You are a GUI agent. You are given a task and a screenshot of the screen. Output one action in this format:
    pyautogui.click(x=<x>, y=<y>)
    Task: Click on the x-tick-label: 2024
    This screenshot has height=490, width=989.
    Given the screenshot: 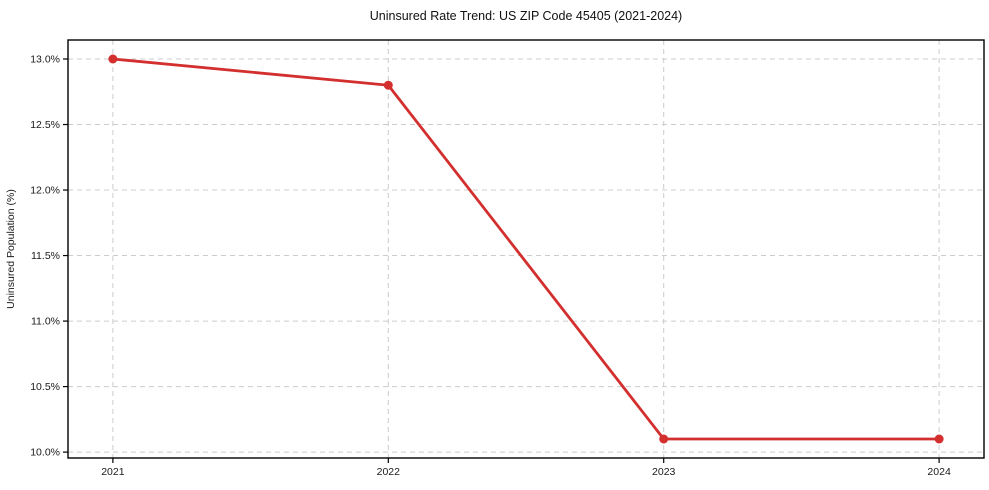 What is the action you would take?
    pyautogui.click(x=939, y=472)
    